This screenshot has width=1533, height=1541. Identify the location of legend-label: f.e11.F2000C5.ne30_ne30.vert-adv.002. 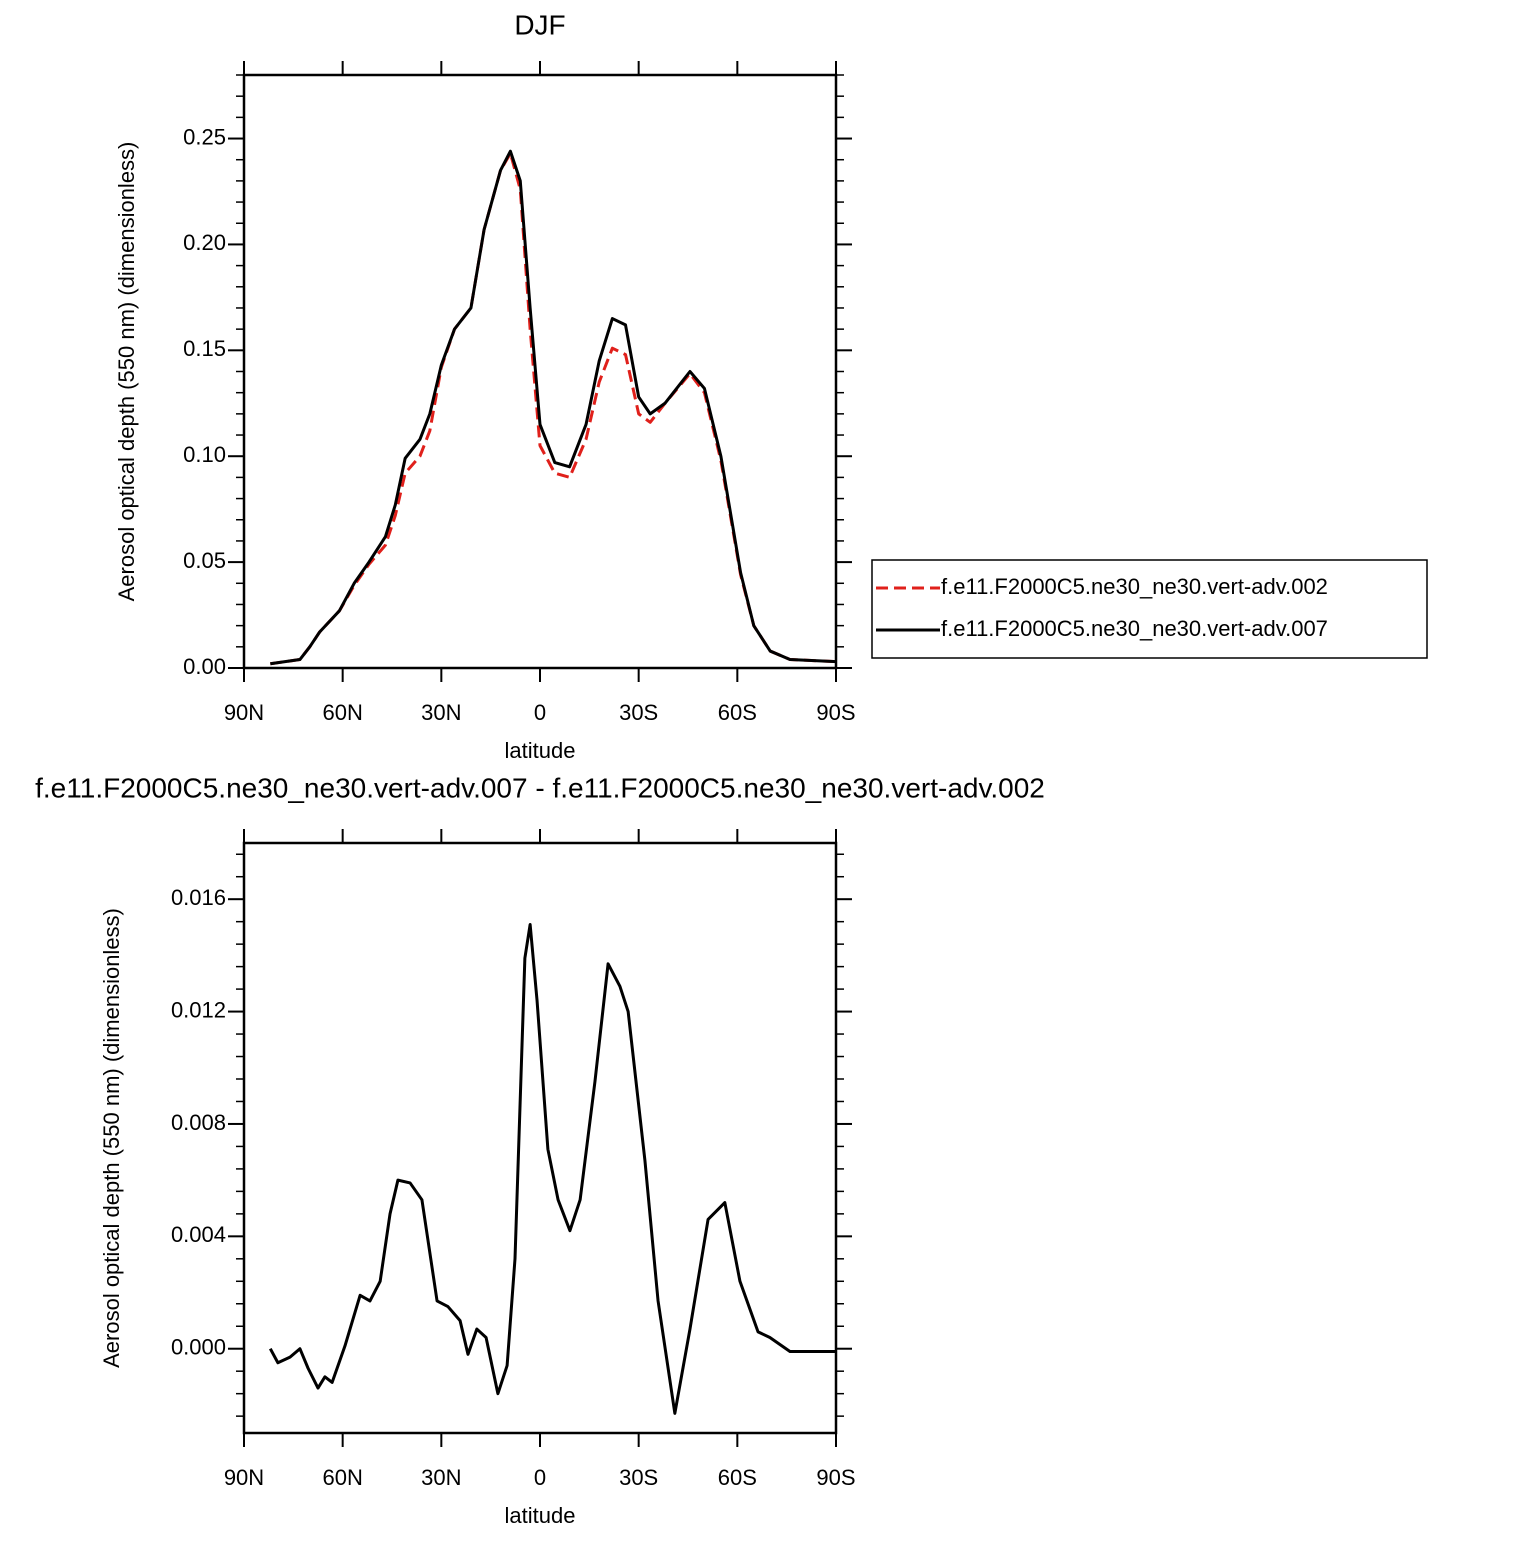
(1134, 586).